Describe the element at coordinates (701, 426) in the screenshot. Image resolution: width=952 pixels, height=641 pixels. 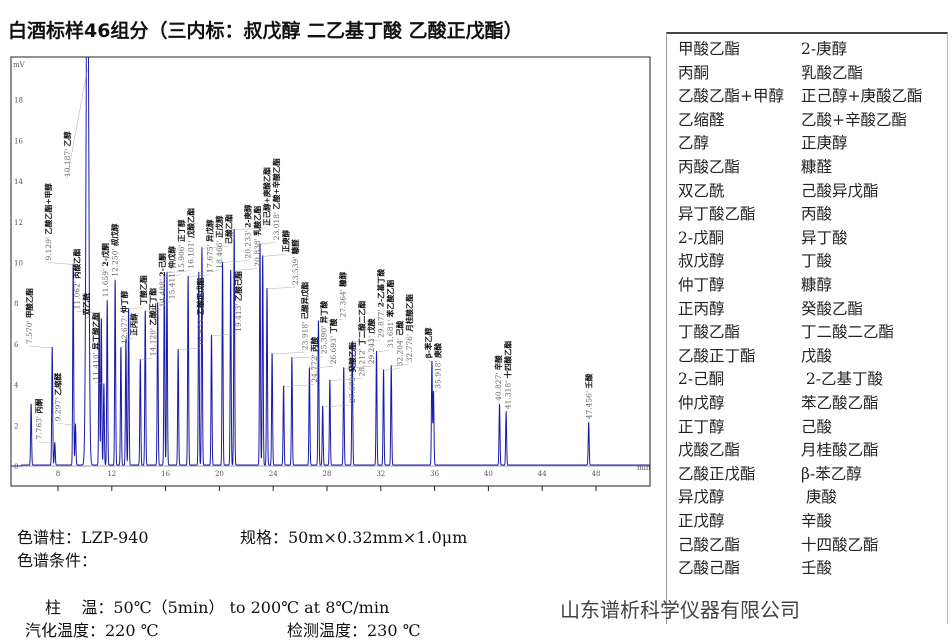
I see `compound-item: 正丁醇` at that location.